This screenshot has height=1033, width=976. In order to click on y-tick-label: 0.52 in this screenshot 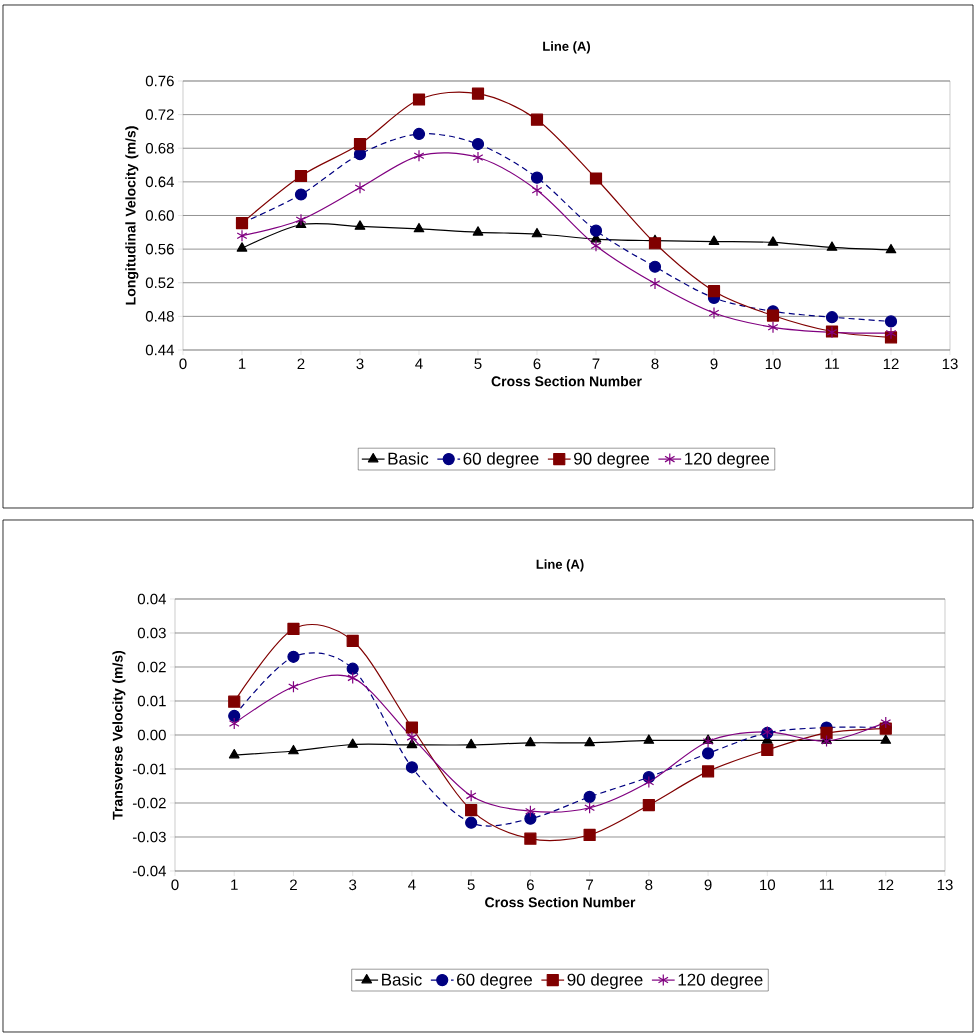, I will do `click(159, 283)`.